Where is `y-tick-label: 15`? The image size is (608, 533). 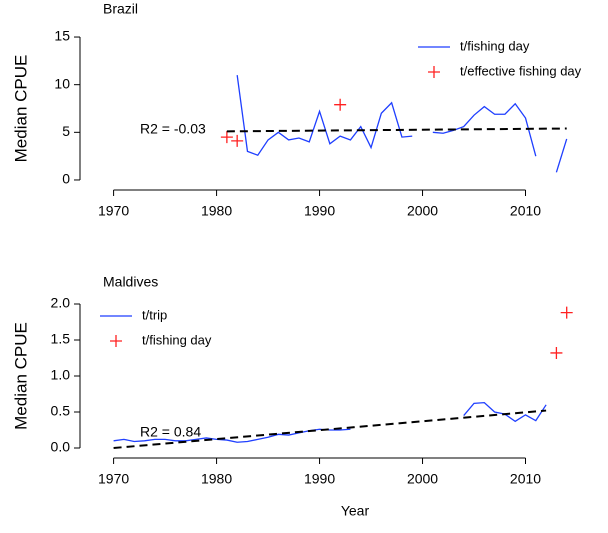
y-tick-label: 15 is located at coordinates (62, 36).